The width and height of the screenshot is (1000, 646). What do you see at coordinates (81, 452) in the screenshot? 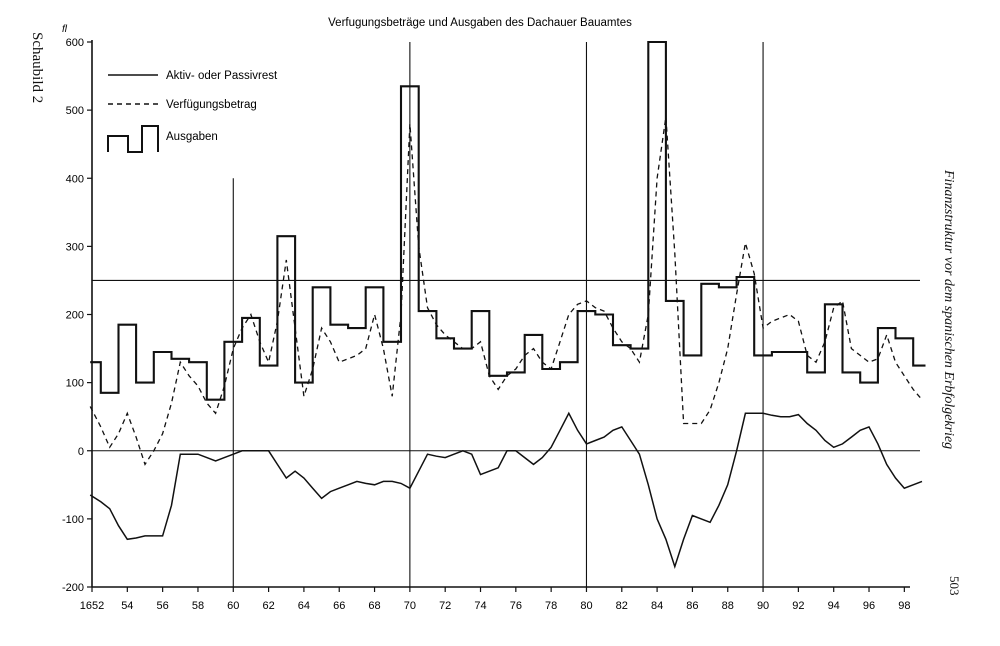
I see `y-tick-label: 0` at bounding box center [81, 452].